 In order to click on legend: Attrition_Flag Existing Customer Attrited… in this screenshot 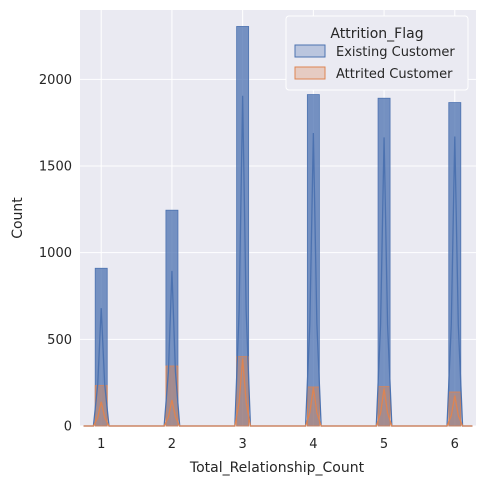, I will do `click(377, 53)`.